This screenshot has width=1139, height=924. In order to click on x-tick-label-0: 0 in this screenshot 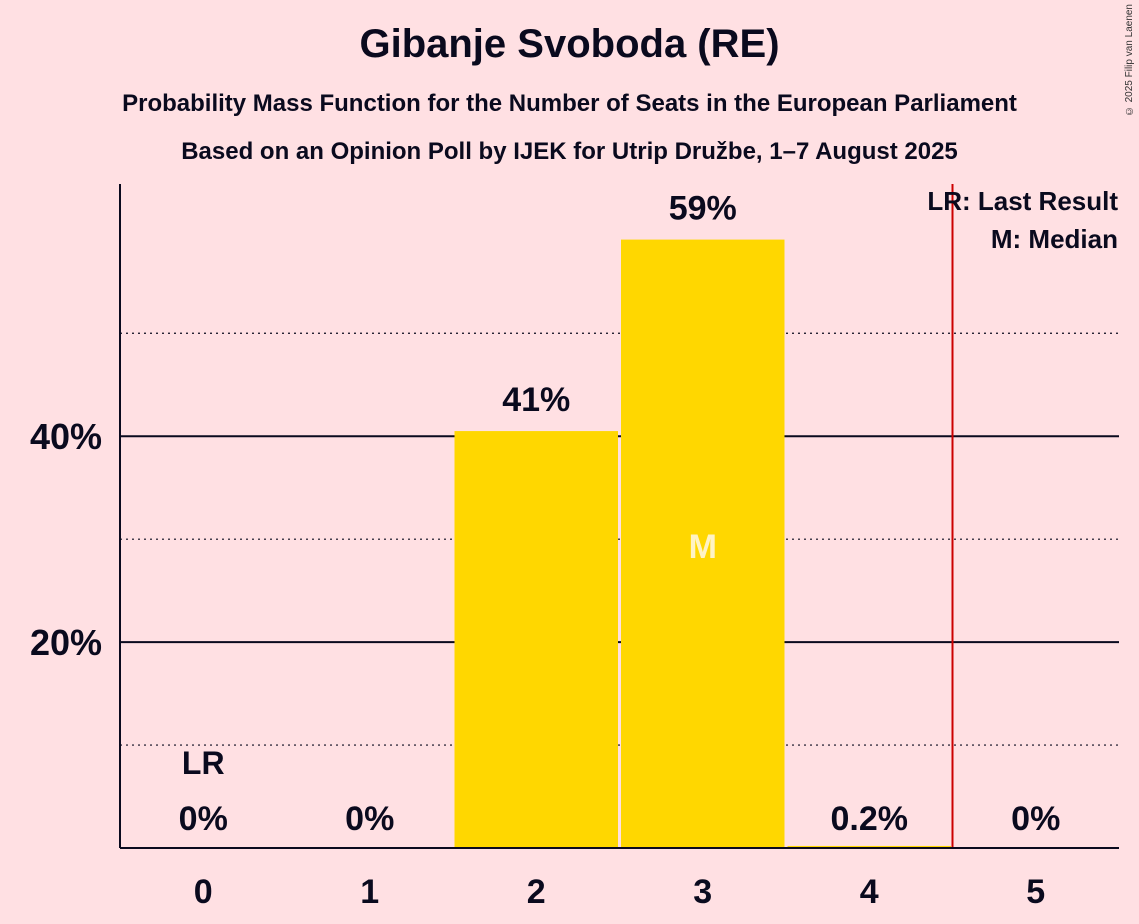, I will do `click(203, 892)`.